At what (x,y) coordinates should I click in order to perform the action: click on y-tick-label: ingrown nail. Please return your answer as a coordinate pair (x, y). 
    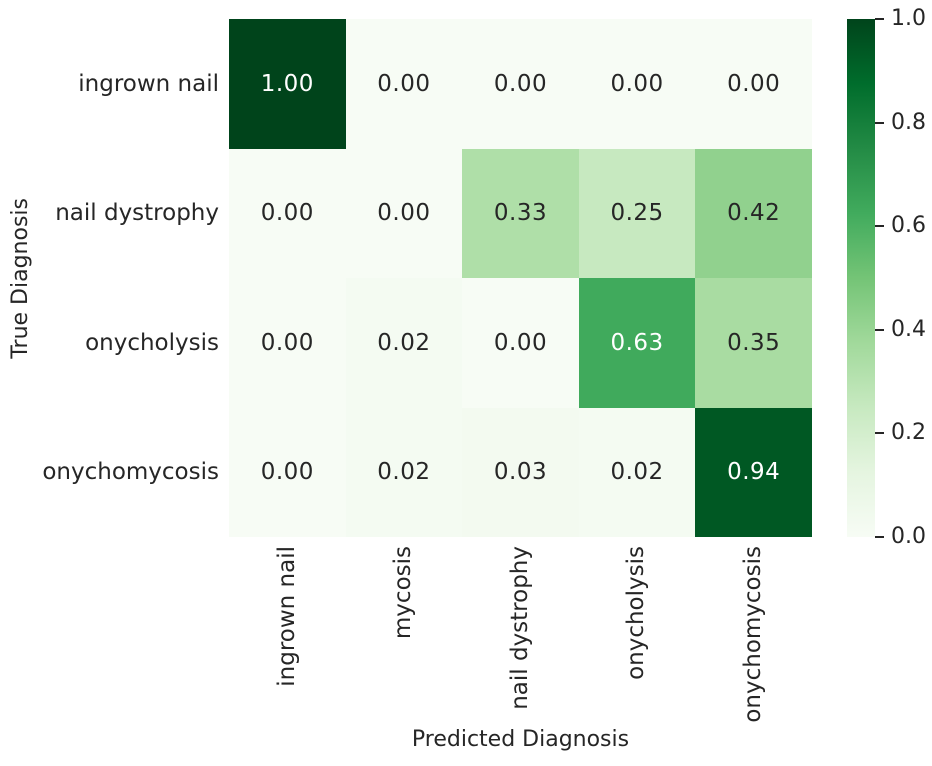
    Looking at the image, I should click on (148, 83).